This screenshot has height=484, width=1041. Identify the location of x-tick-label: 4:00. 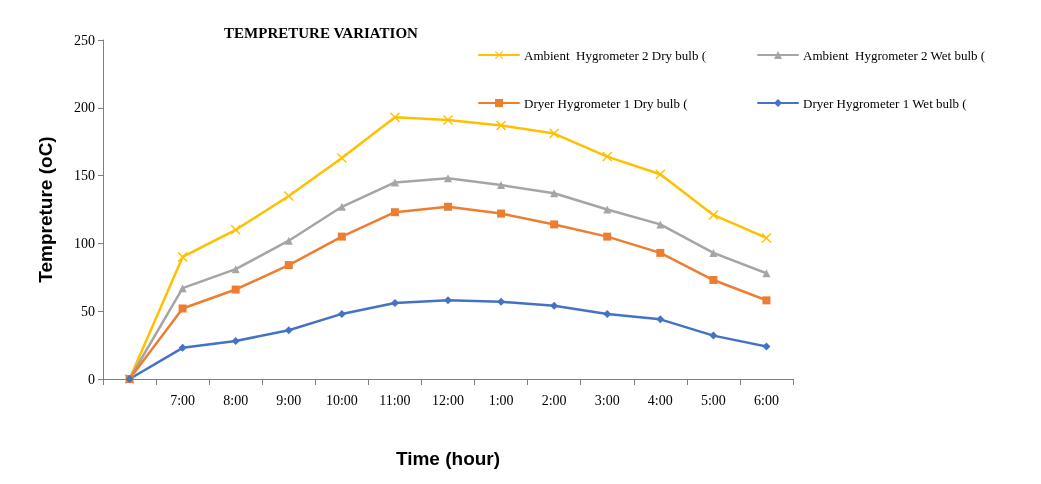
(660, 400).